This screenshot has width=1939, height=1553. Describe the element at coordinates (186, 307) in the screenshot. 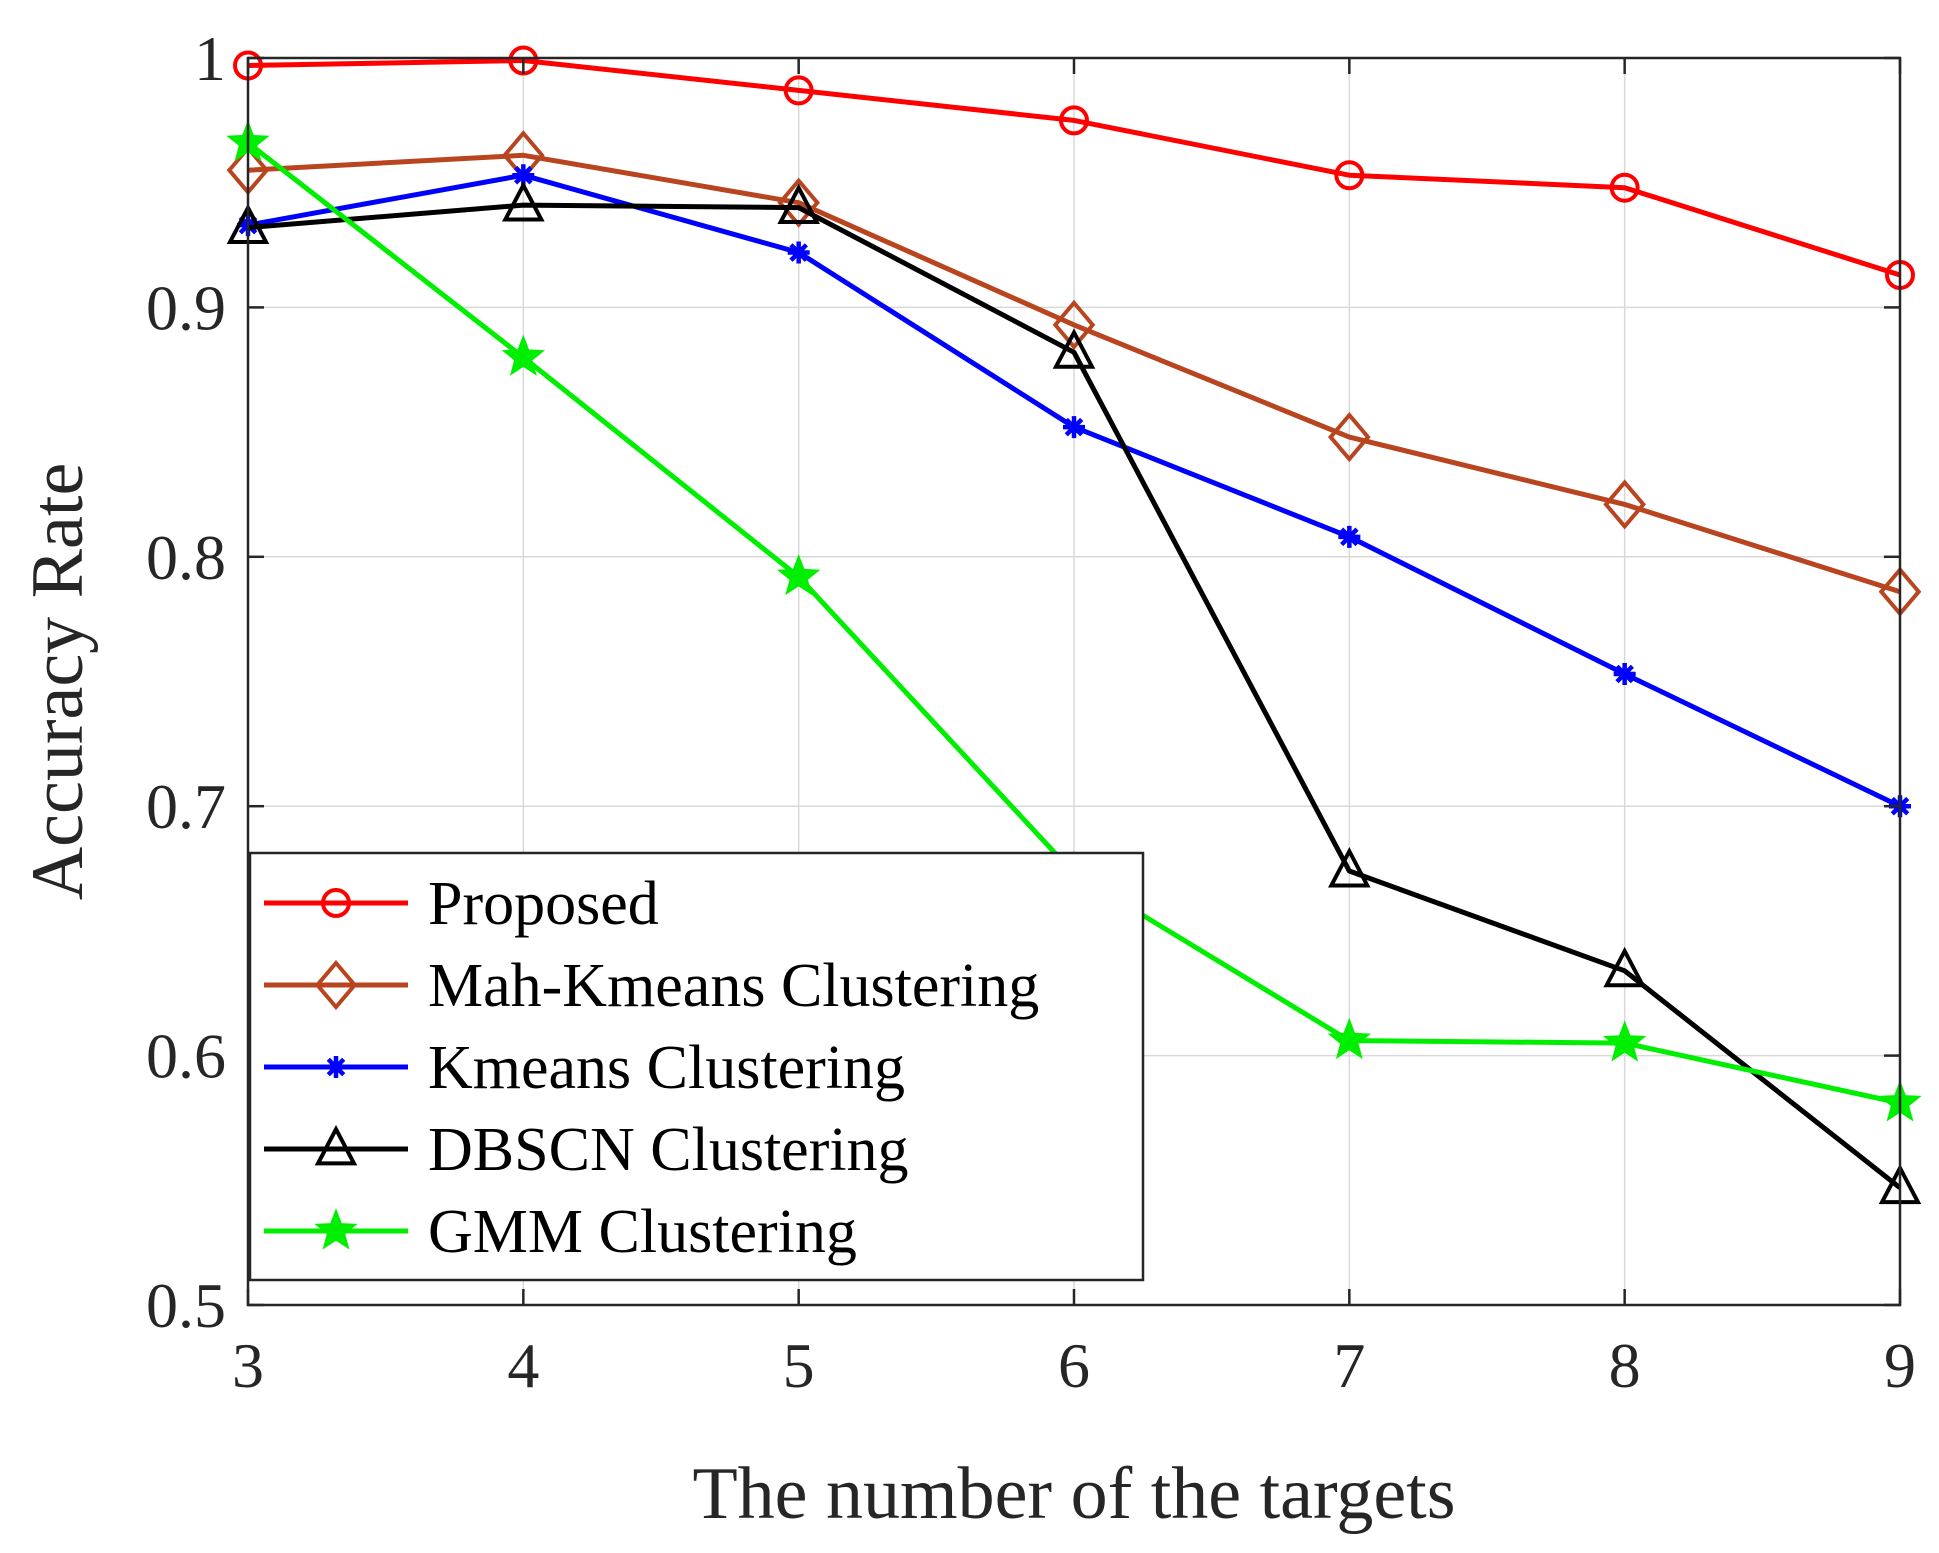

I see `y-tick-label: 0.9` at that location.